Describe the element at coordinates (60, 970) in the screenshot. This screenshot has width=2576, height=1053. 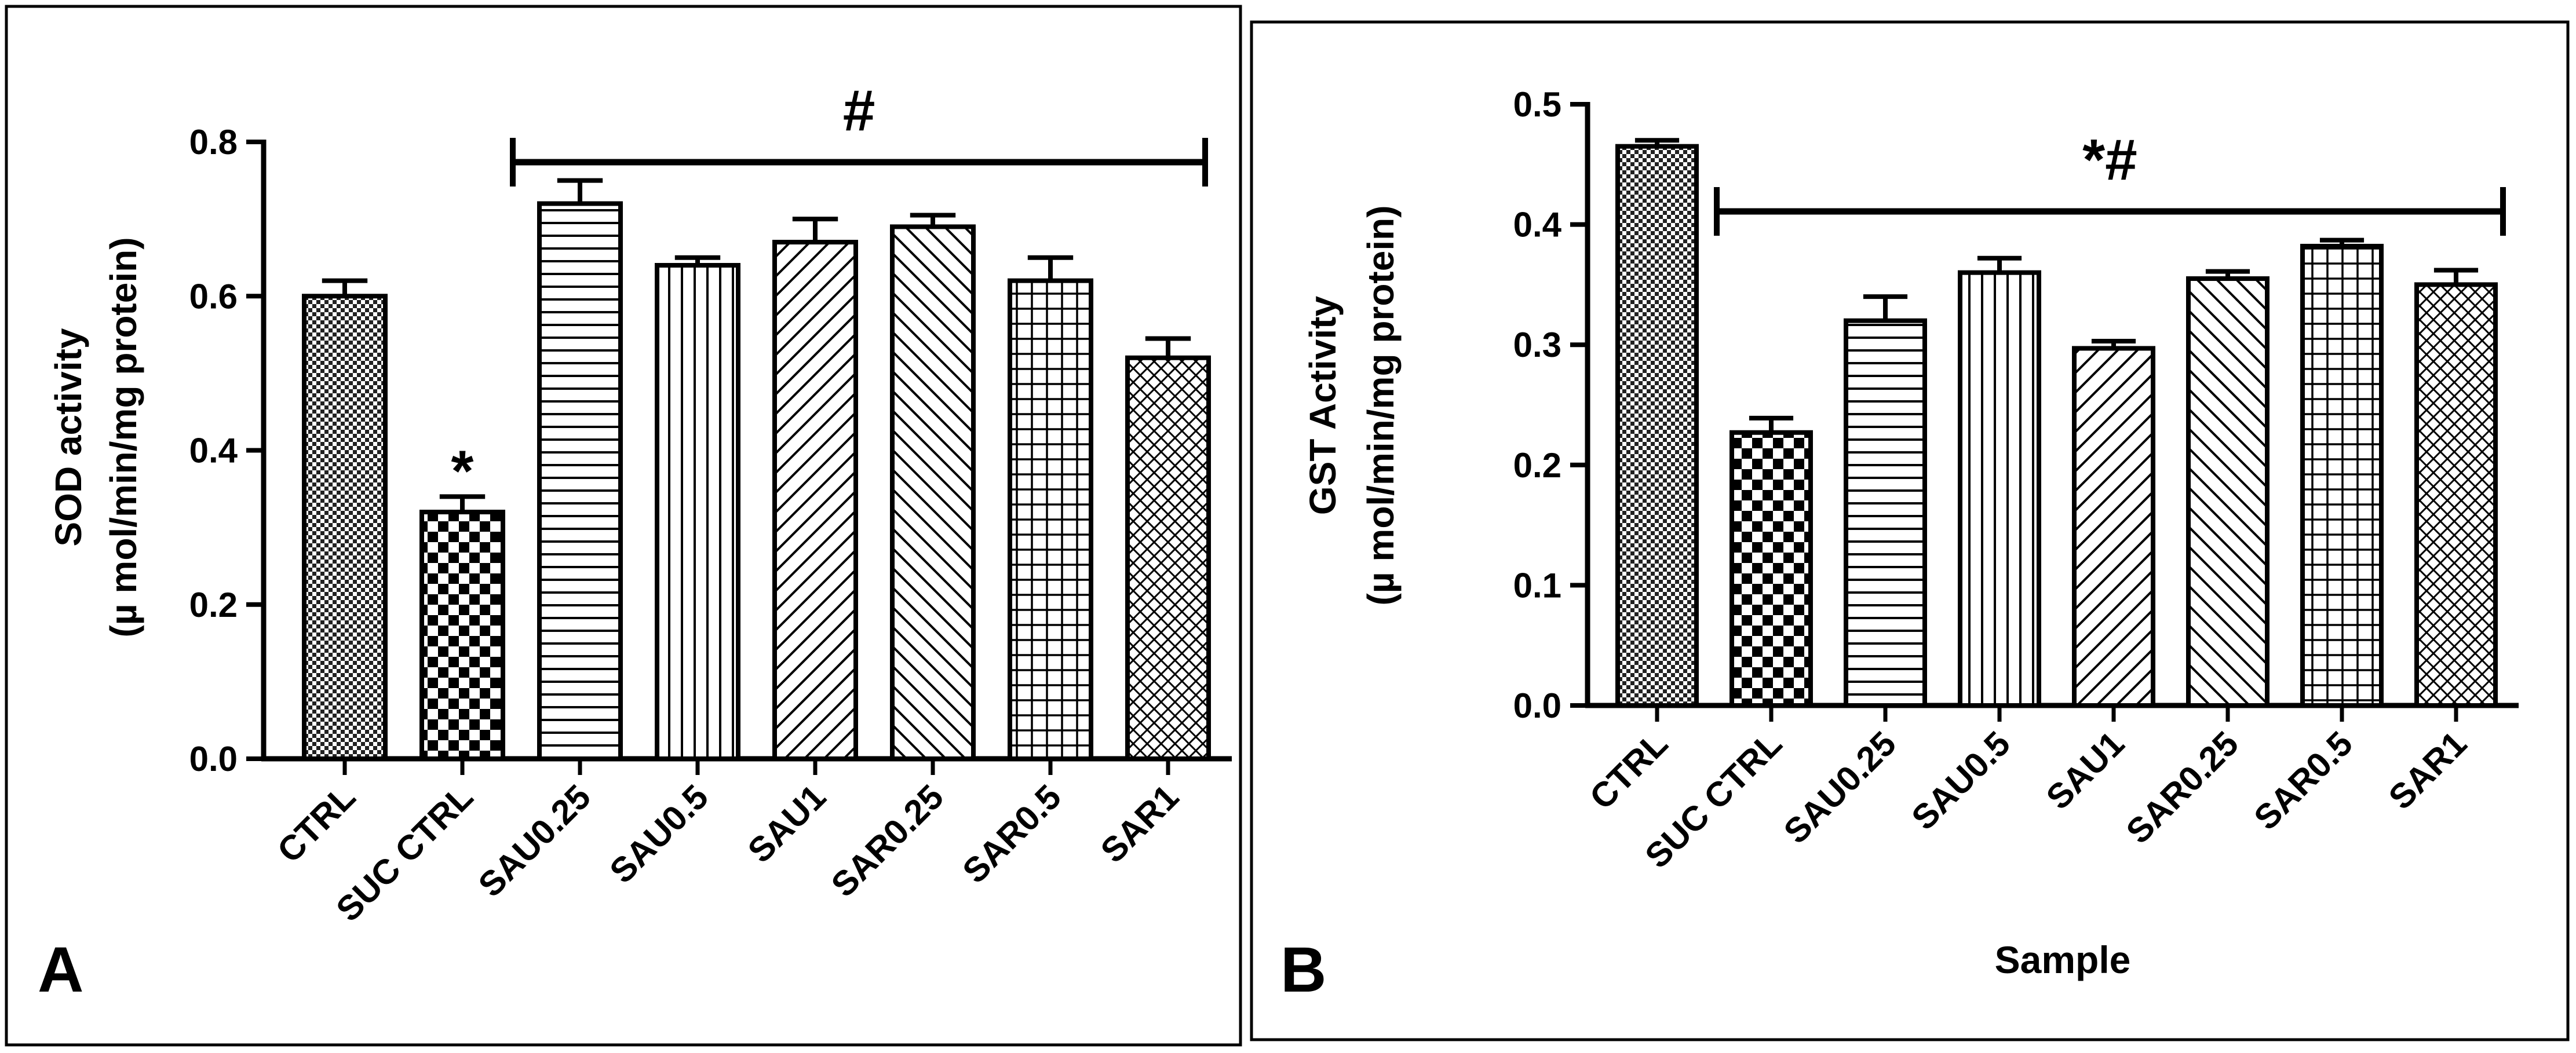
I see `panel-a-label: A` at that location.